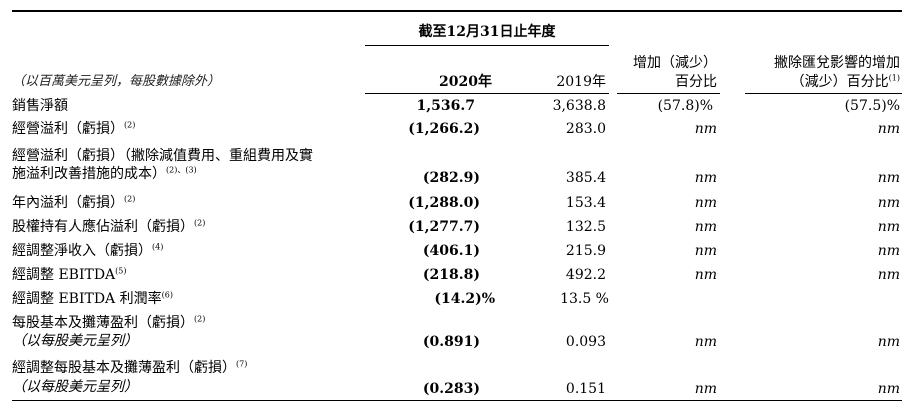 The width and height of the screenshot is (910, 409). What do you see at coordinates (823, 93) in the screenshot?
I see `header-rule-fx` at bounding box center [823, 93].